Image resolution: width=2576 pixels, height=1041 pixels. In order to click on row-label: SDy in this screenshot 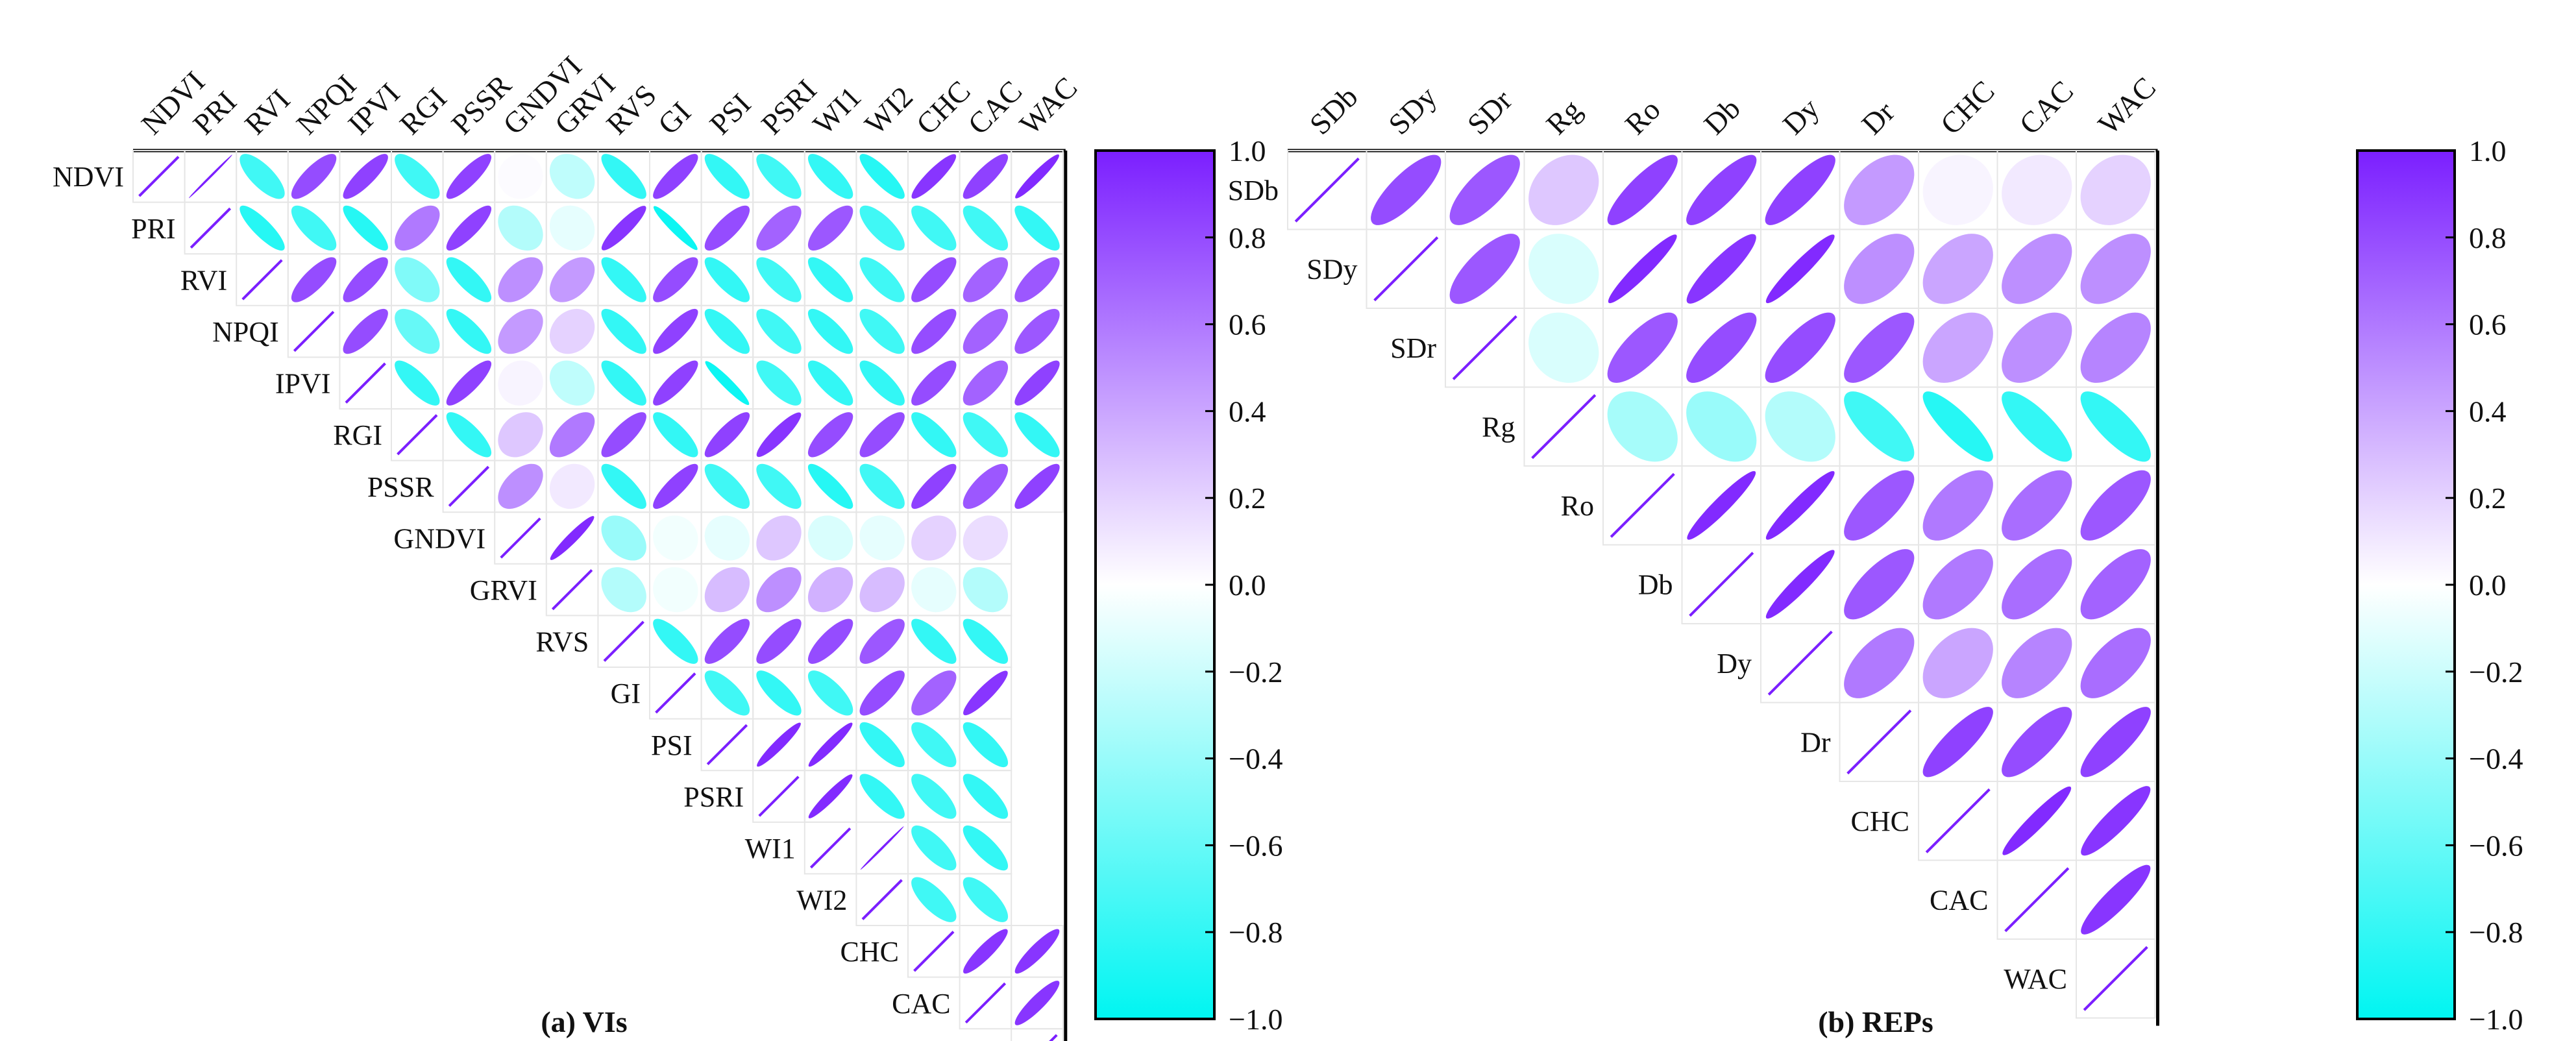, I will do `click(1331, 270)`.